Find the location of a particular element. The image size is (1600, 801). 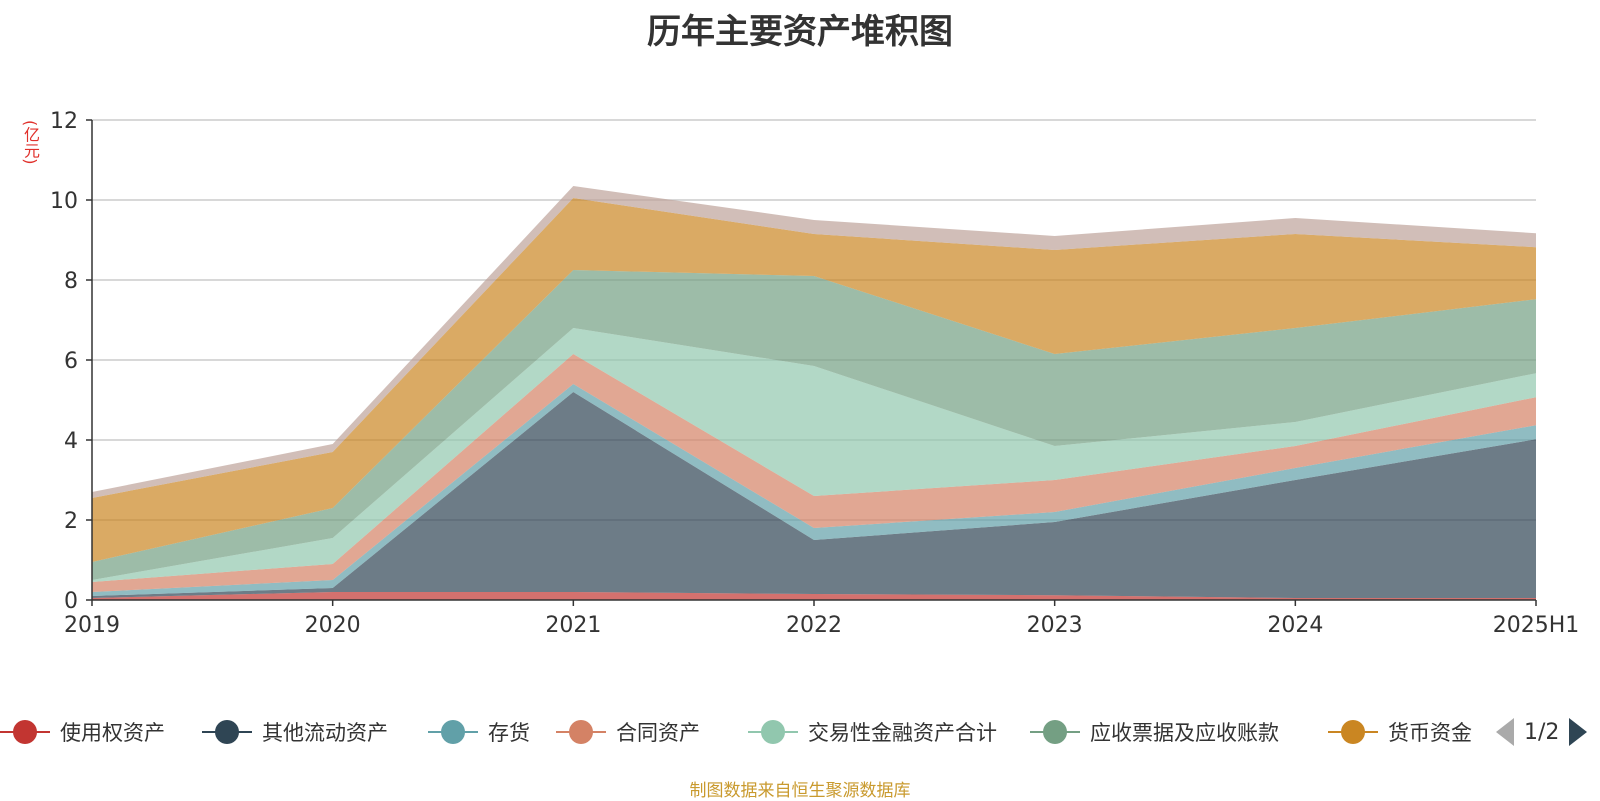

legend-label: 合同资产 is located at coordinates (658, 733).